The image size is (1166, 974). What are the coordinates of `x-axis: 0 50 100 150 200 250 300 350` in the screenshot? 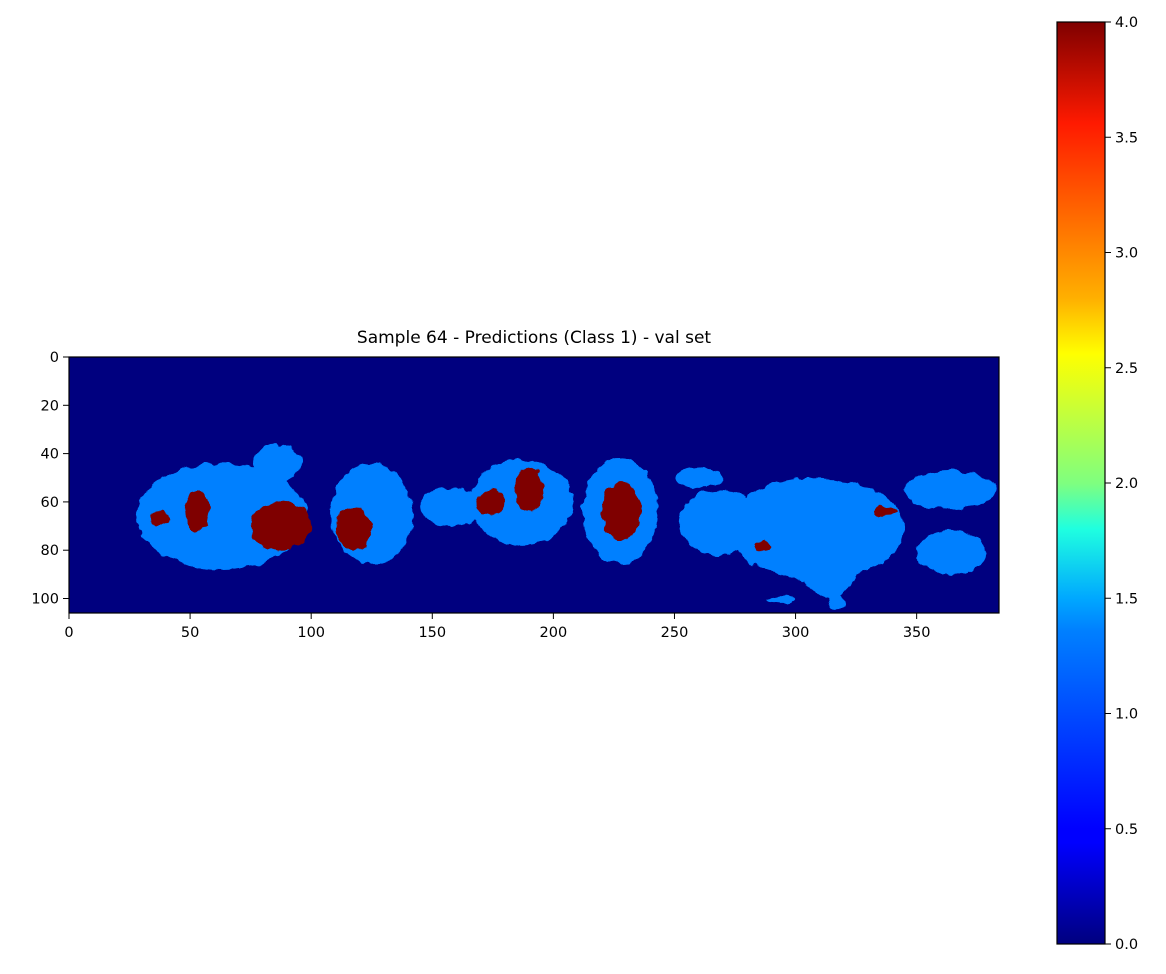 It's located at (497, 627).